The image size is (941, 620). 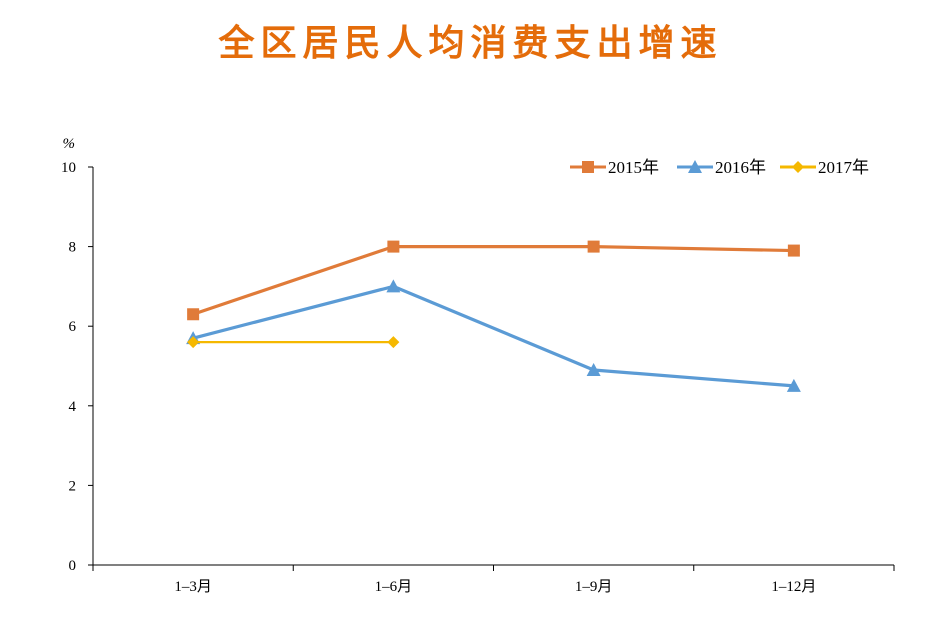 What do you see at coordinates (68, 168) in the screenshot?
I see `y-tick-label: 10` at bounding box center [68, 168].